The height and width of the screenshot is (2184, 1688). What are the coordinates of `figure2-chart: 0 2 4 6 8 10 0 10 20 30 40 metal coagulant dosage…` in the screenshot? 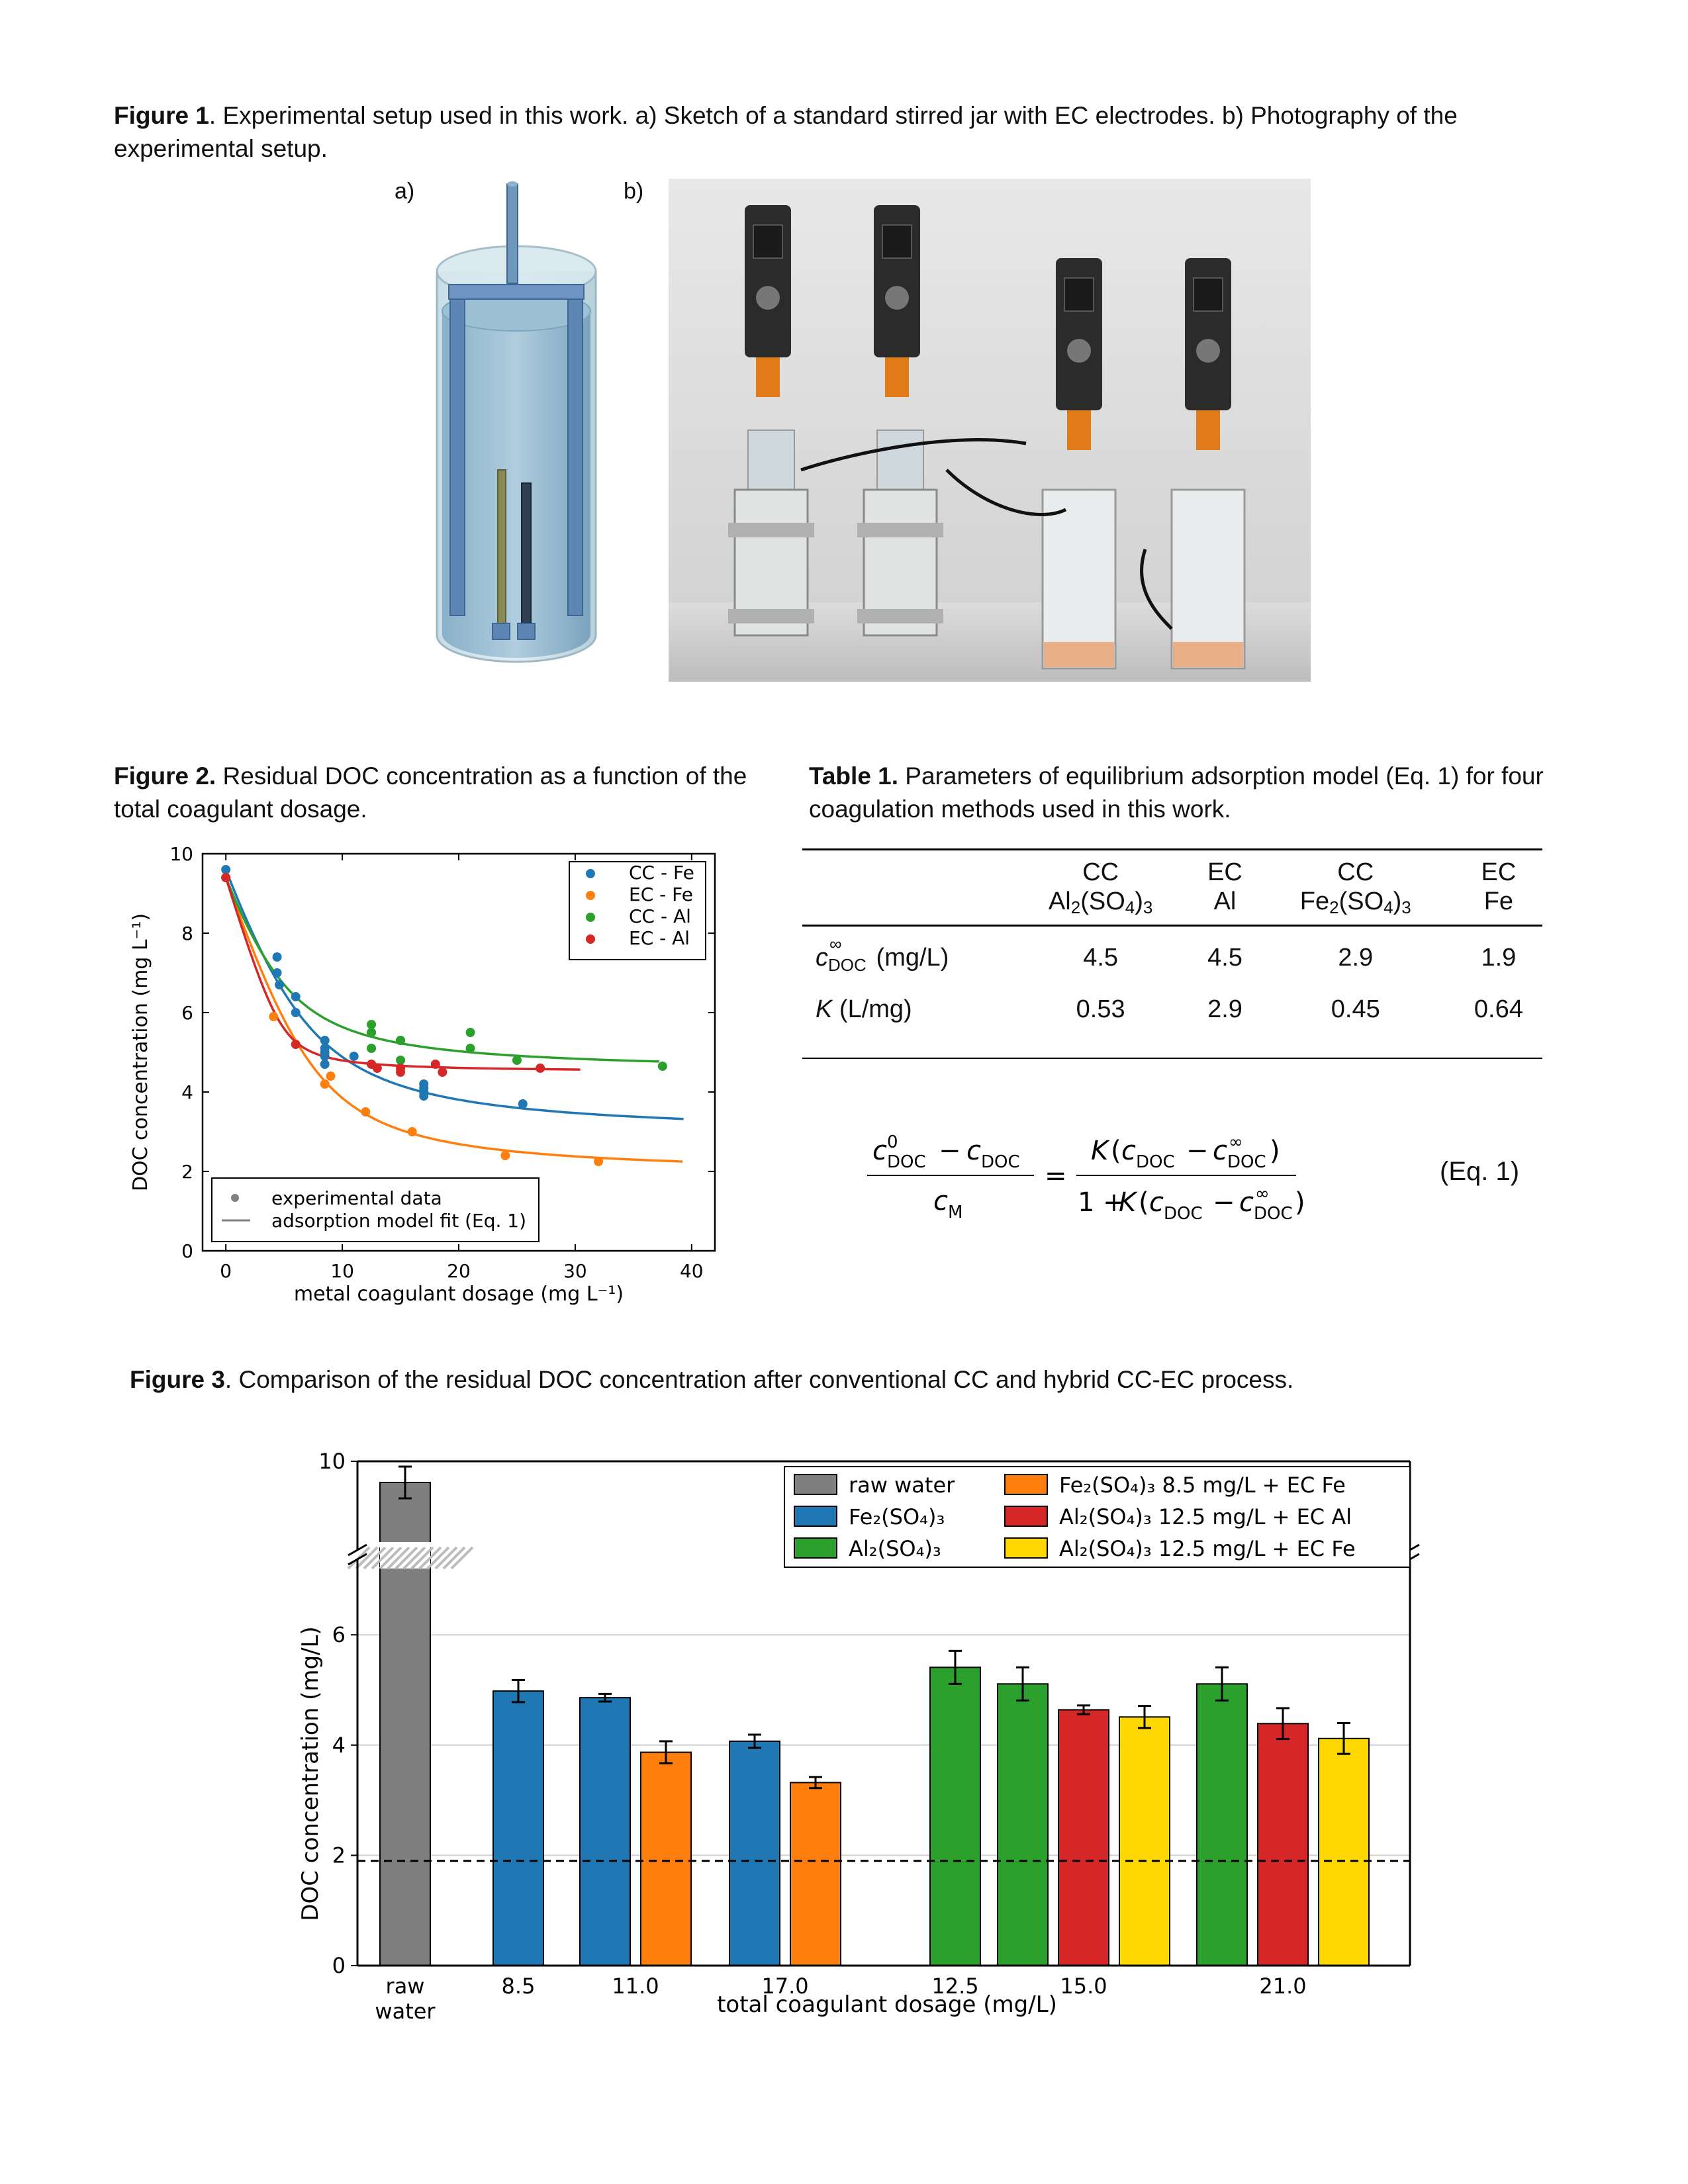 It's located at (422, 1075).